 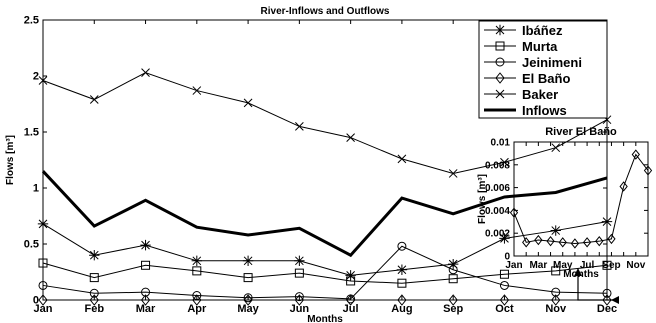 I want to click on x-tick-label: Sep, so click(x=611, y=265).